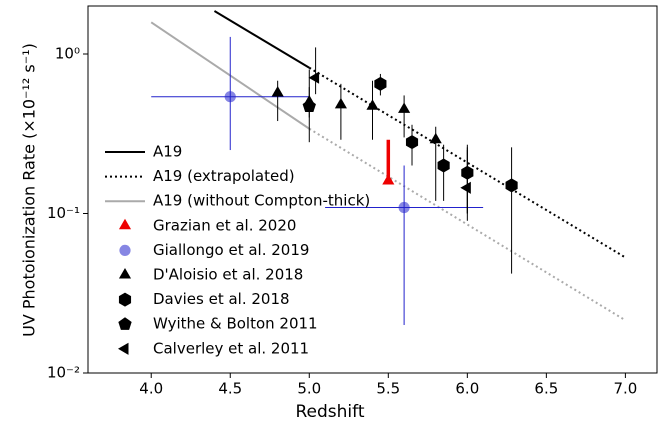  Describe the element at coordinates (231, 250) in the screenshot. I see `legend-label: Giallongo et al. 2019` at that location.